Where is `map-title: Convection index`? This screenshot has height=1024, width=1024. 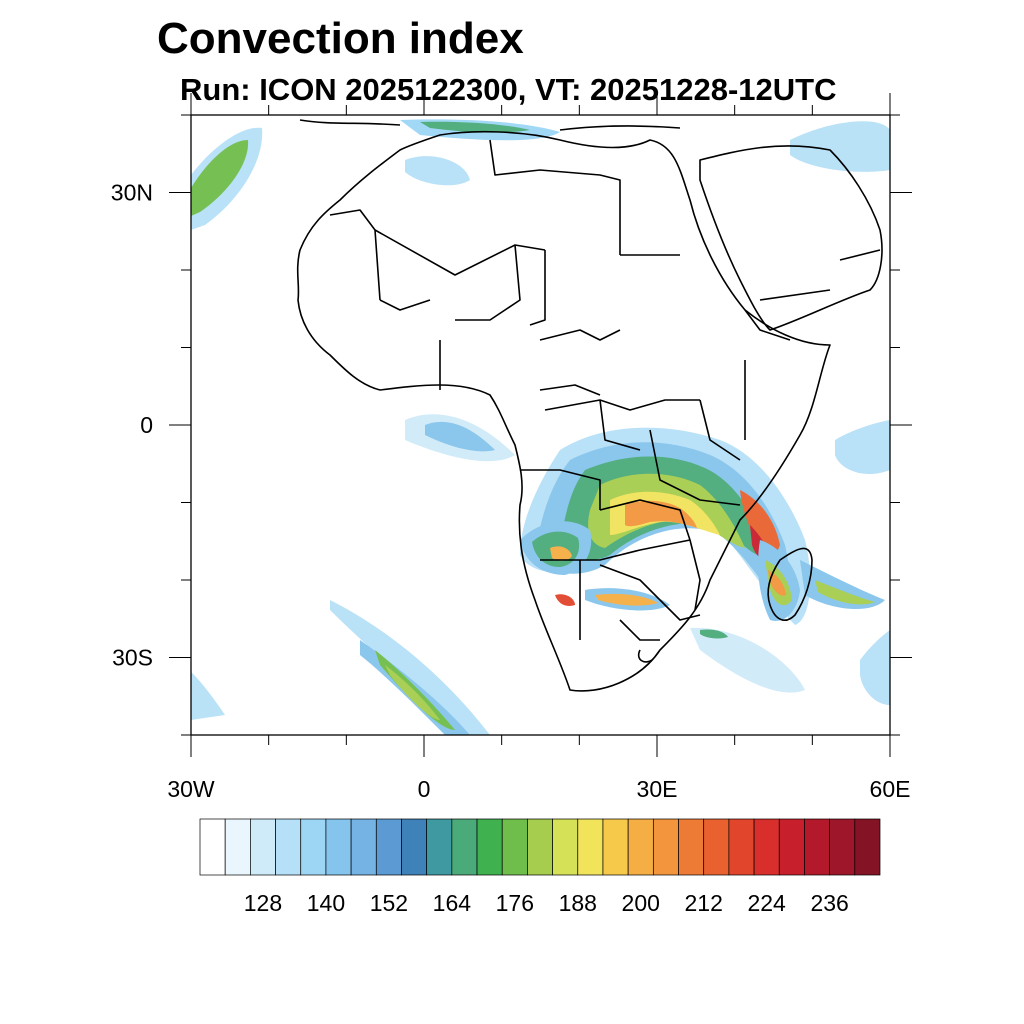 map-title: Convection index is located at coordinates (340, 38).